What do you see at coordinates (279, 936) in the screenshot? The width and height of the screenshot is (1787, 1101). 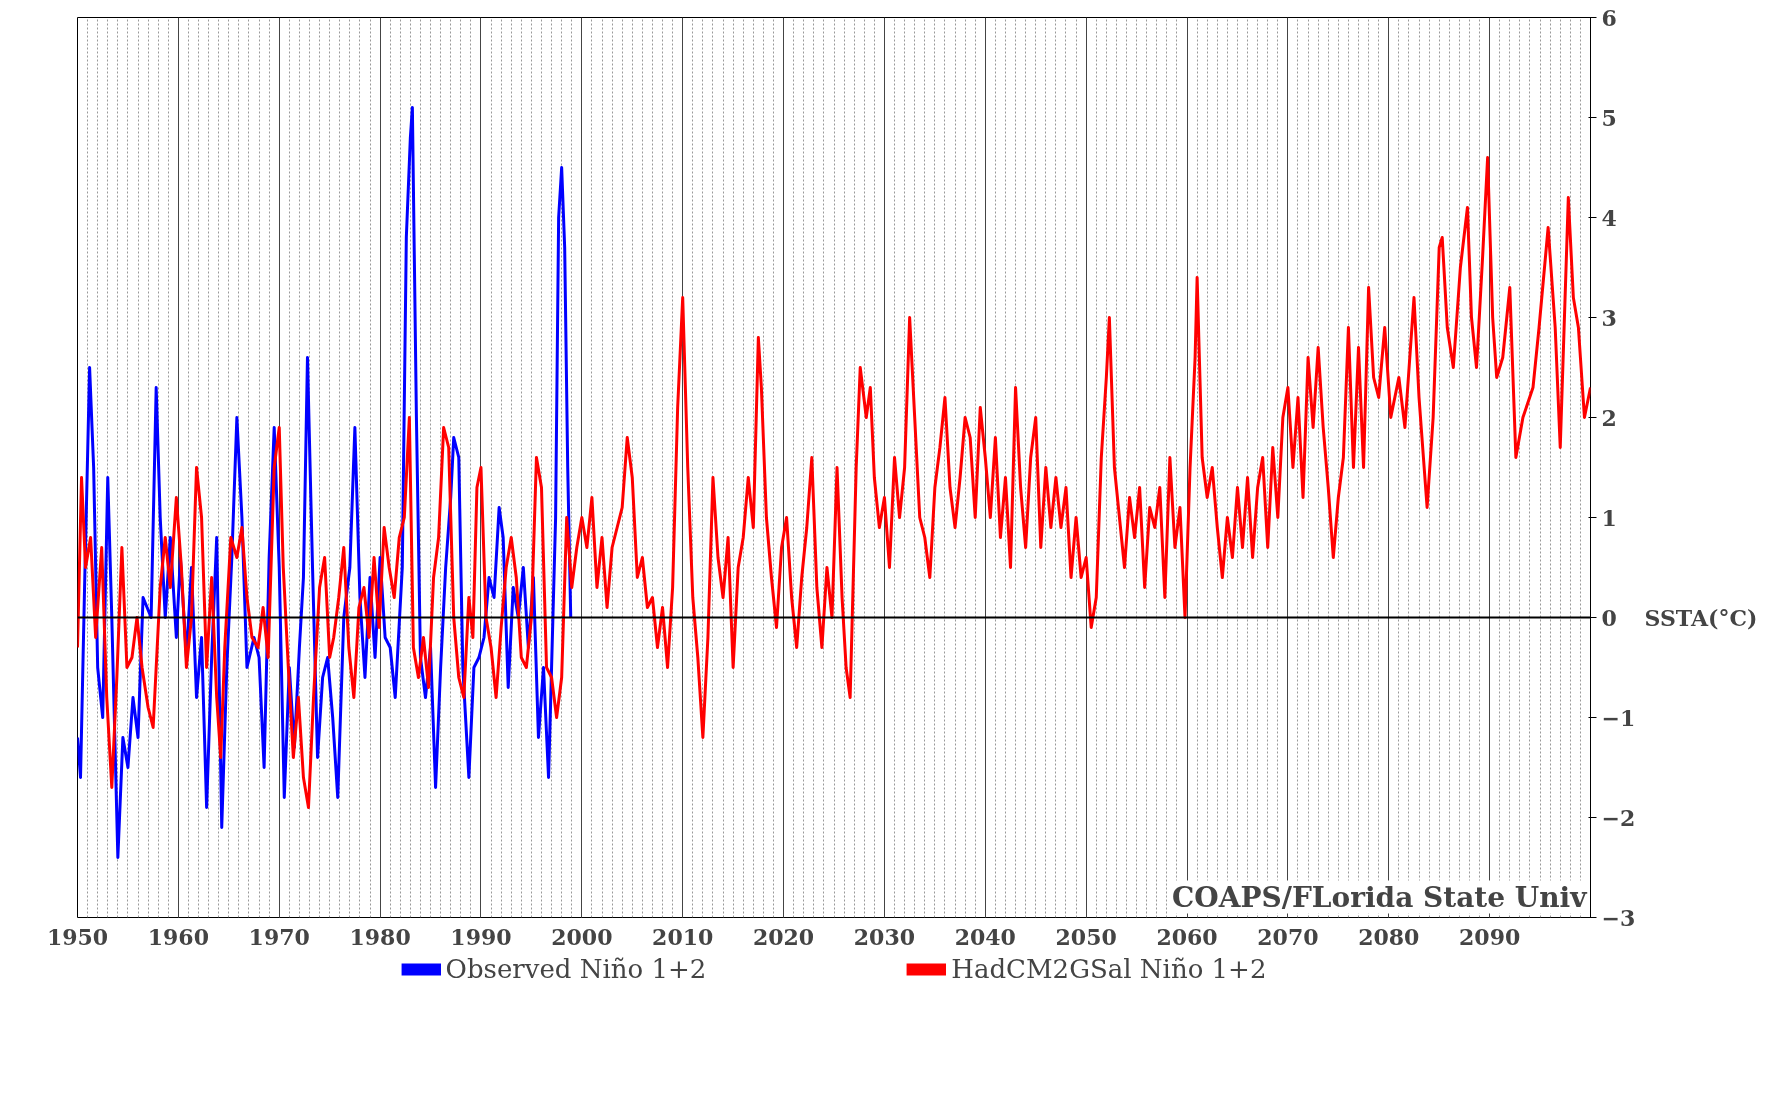 I see `x-tick-label: 1970` at bounding box center [279, 936].